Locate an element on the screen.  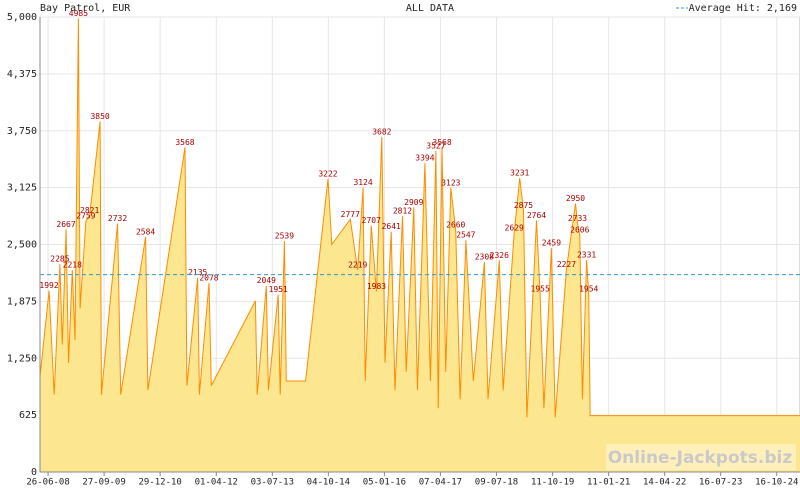
x-tick-label: 03-07-13 is located at coordinates (272, 483).